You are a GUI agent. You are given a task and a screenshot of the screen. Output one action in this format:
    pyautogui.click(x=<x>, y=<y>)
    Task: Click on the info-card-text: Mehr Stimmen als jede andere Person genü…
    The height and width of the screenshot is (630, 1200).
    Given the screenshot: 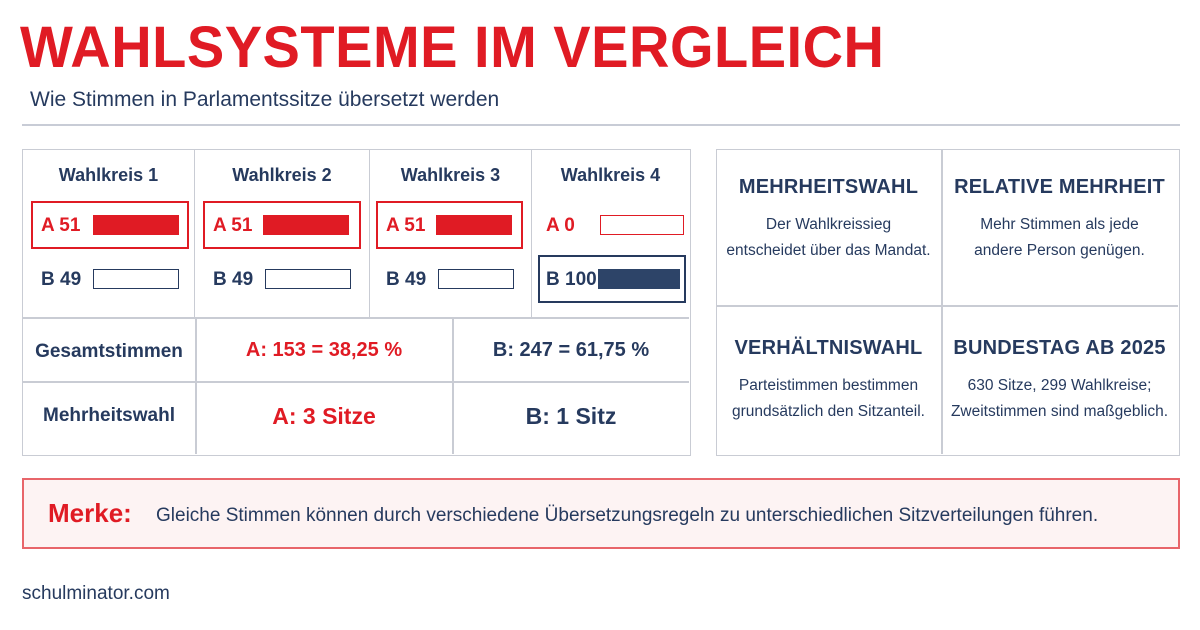 What is the action you would take?
    pyautogui.click(x=1059, y=237)
    